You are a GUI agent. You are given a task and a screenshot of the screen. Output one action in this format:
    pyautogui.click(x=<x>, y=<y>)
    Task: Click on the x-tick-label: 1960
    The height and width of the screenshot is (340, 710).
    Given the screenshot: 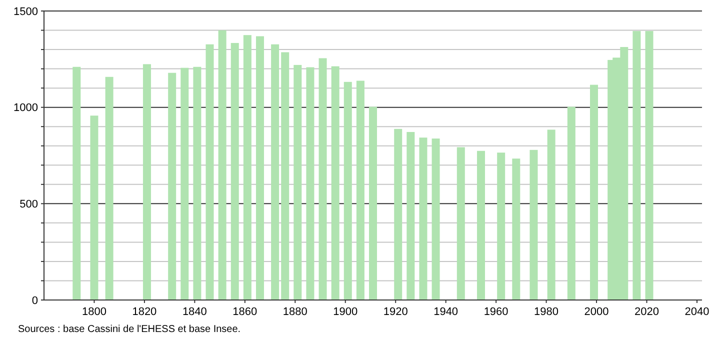 What is the action you would take?
    pyautogui.click(x=496, y=312)
    